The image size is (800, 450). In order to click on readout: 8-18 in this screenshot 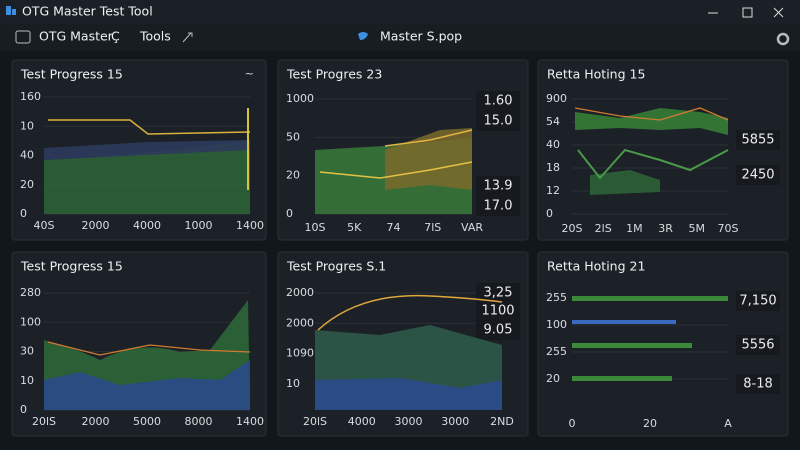, I will do `click(758, 384)`.